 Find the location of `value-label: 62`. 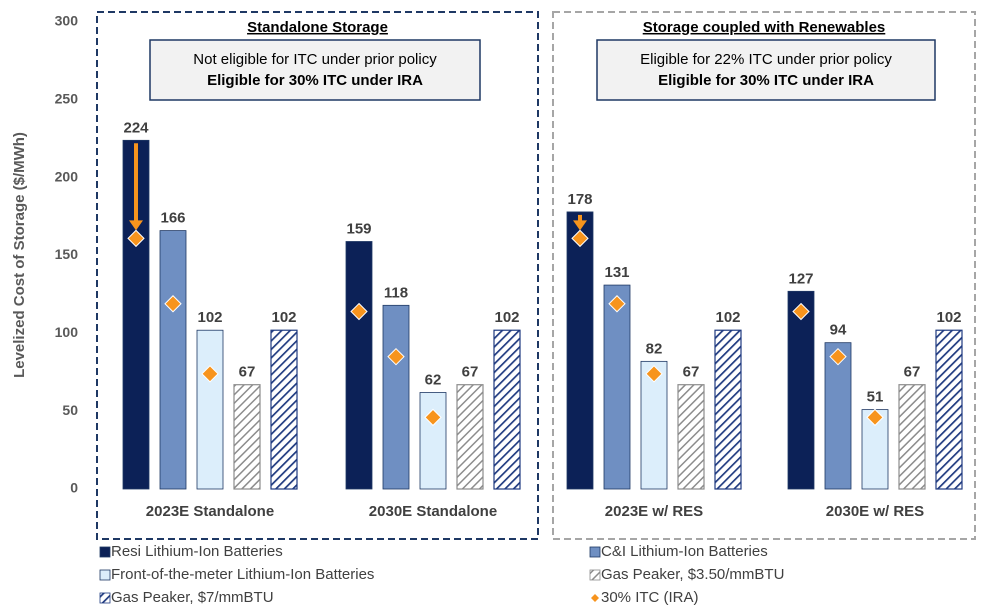

value-label: 62 is located at coordinates (433, 379).